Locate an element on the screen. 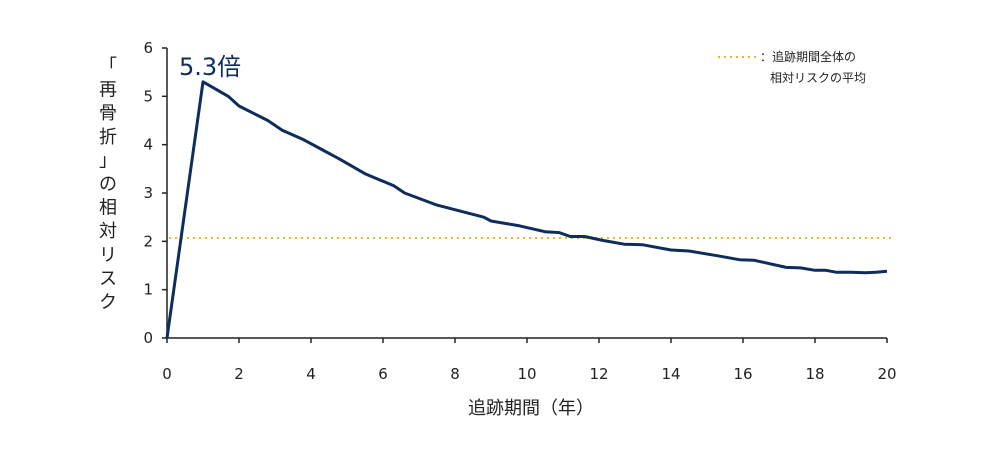 The width and height of the screenshot is (1000, 457). y-axis-title-char: 」 is located at coordinates (108, 160).